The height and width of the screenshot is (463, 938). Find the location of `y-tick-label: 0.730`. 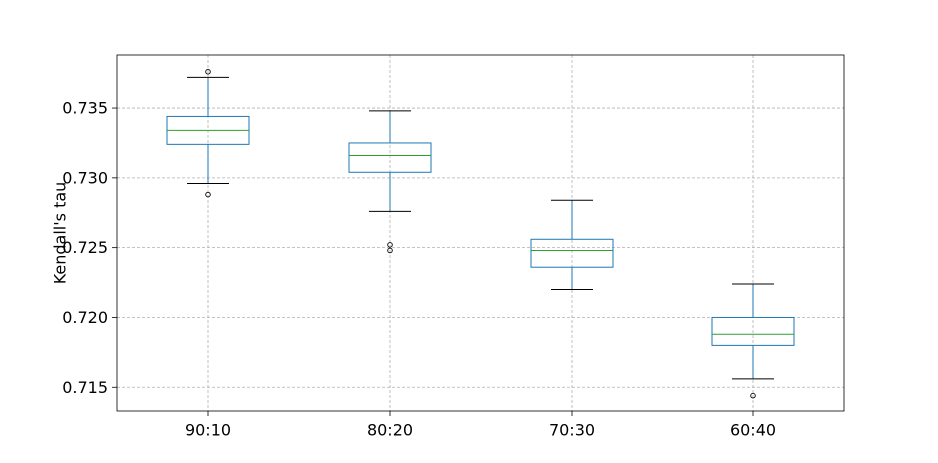

y-tick-label: 0.730 is located at coordinates (85, 177).